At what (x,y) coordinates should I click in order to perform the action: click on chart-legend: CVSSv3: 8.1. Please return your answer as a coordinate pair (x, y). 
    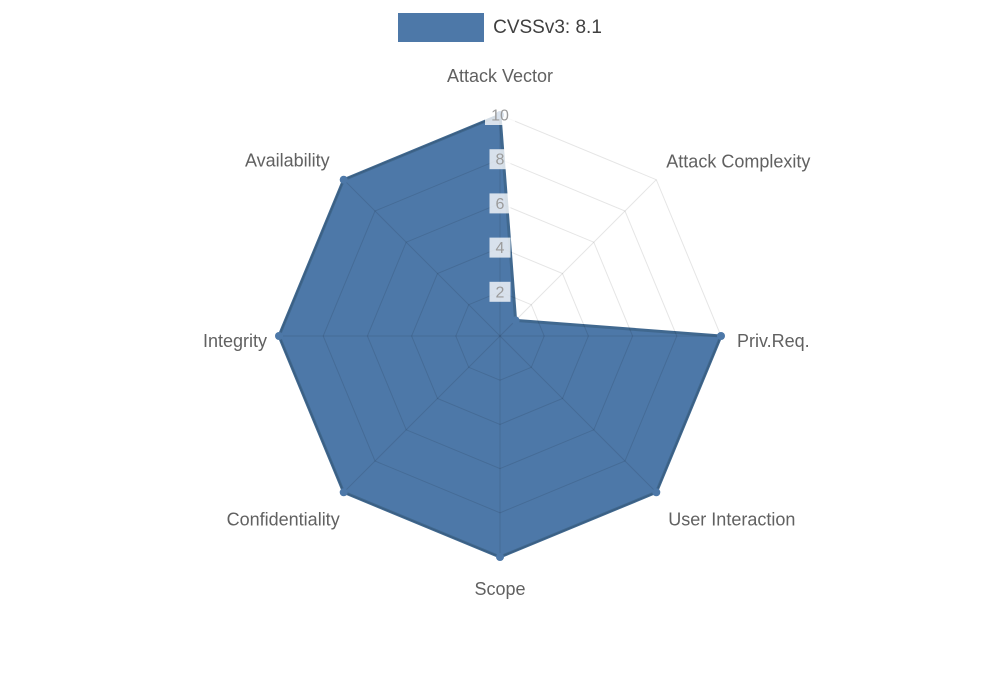
    Looking at the image, I should click on (500, 27).